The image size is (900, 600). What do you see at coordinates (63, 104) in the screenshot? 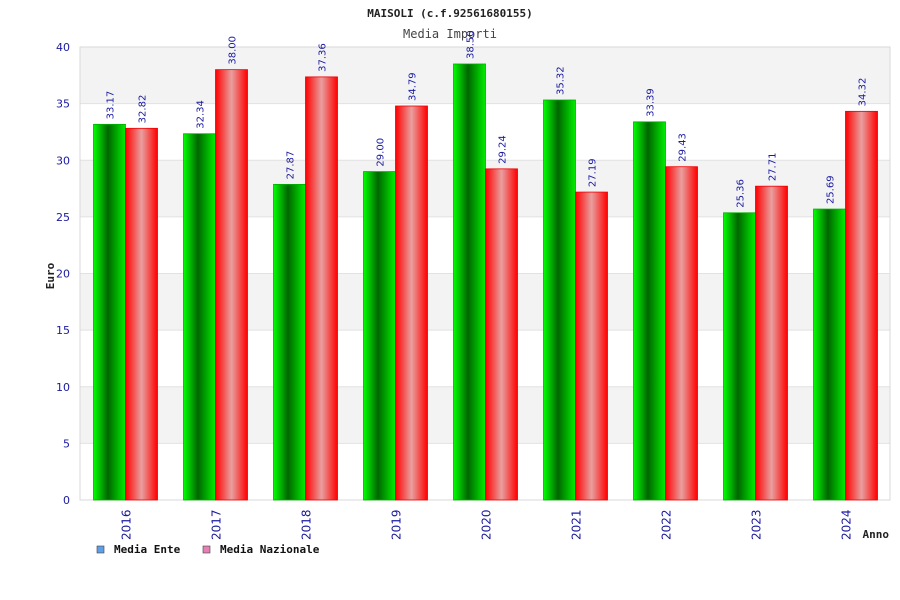
I see `y-tick-label: 35` at bounding box center [63, 104].